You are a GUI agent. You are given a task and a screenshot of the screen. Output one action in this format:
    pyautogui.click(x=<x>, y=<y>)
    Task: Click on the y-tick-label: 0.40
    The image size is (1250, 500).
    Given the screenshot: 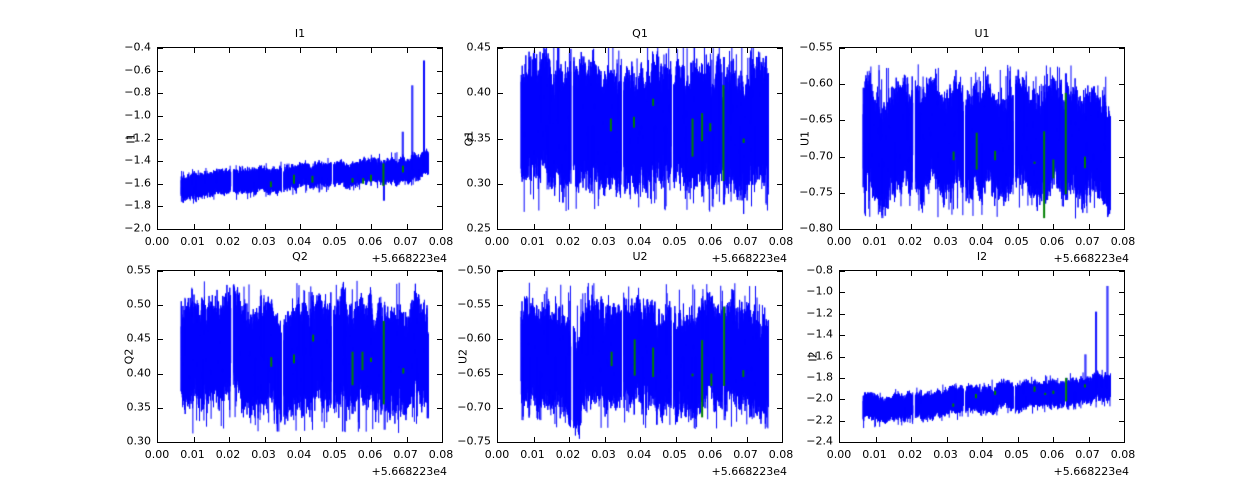 What is the action you would take?
    pyautogui.click(x=139, y=373)
    